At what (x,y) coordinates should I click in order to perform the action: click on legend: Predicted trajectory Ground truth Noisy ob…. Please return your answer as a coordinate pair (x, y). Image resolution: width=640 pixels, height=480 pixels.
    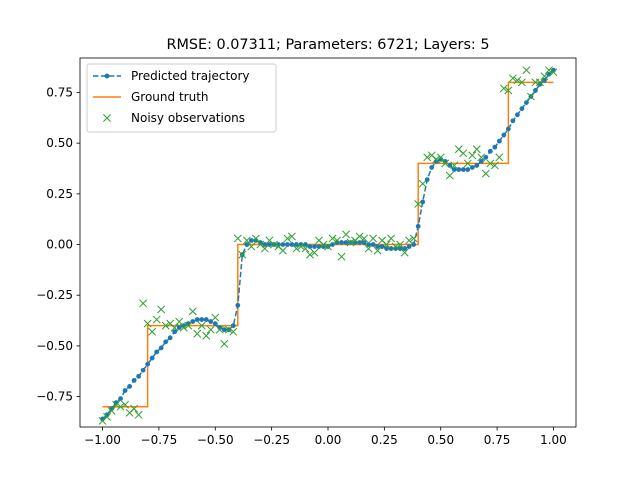
    Looking at the image, I should click on (181, 98).